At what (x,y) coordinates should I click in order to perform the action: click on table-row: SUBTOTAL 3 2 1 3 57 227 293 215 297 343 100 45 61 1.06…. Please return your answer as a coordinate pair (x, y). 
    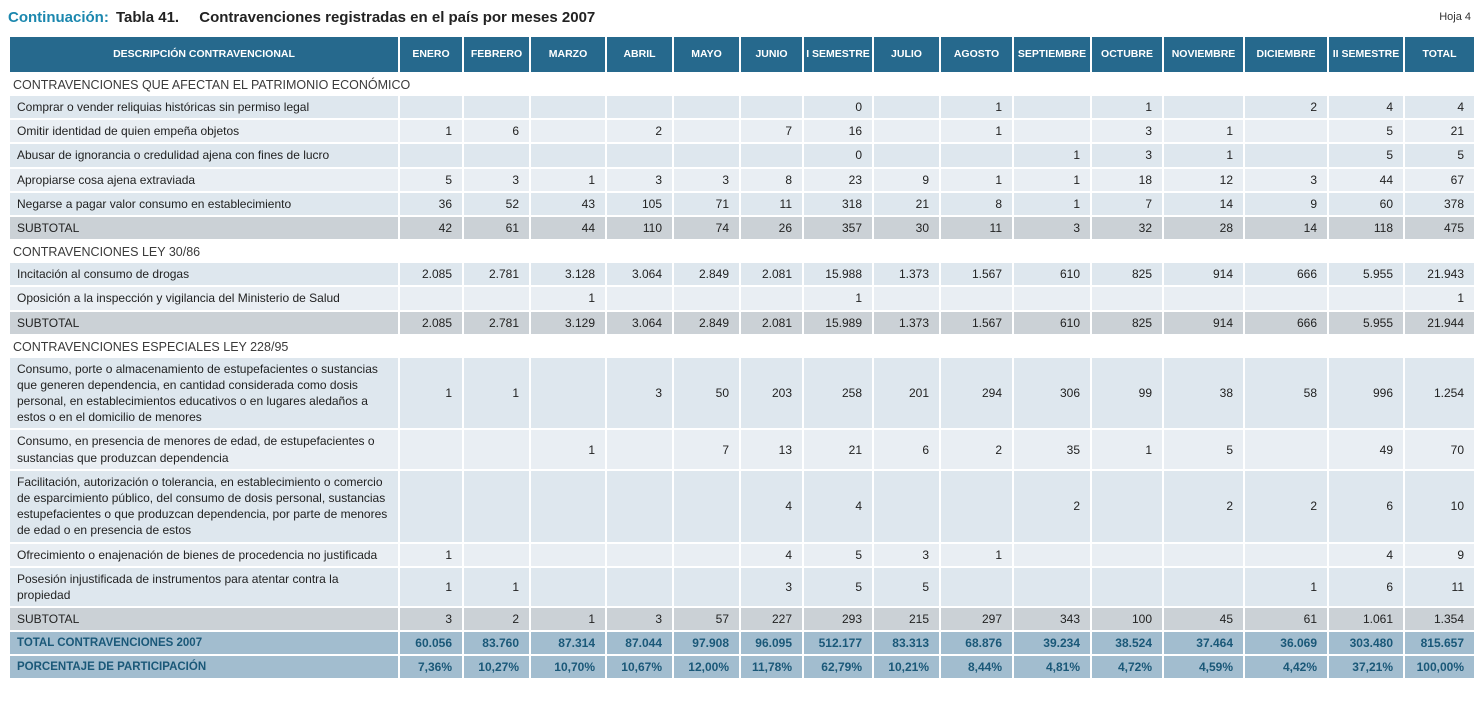
    Looking at the image, I should click on (742, 619).